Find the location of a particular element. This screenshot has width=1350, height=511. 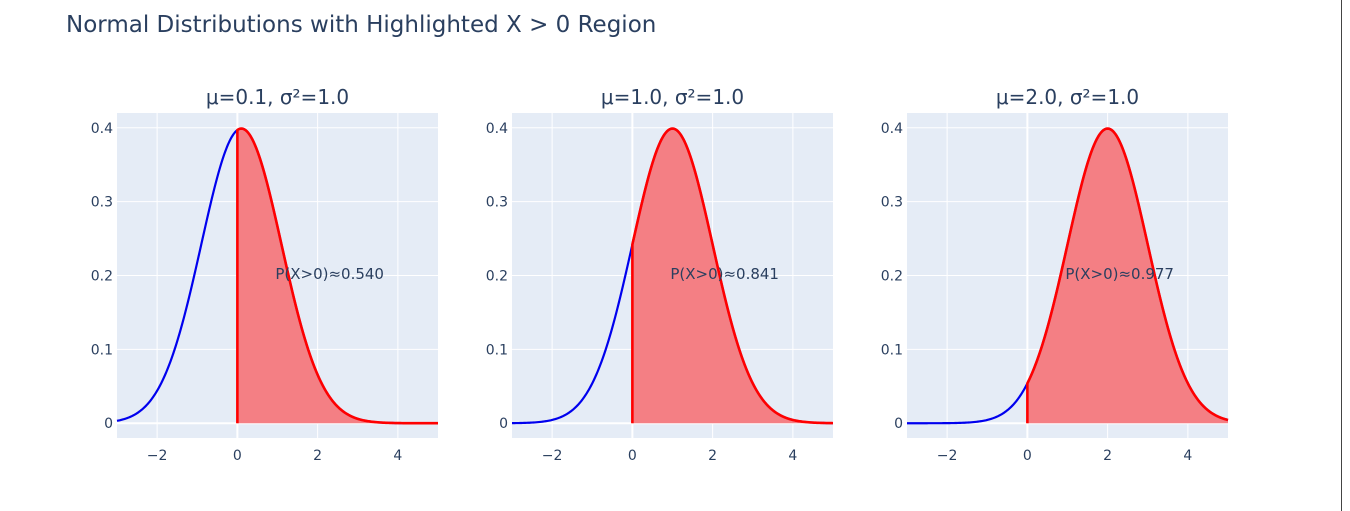

chart-2-x-tick-label: 0 is located at coordinates (632, 456).